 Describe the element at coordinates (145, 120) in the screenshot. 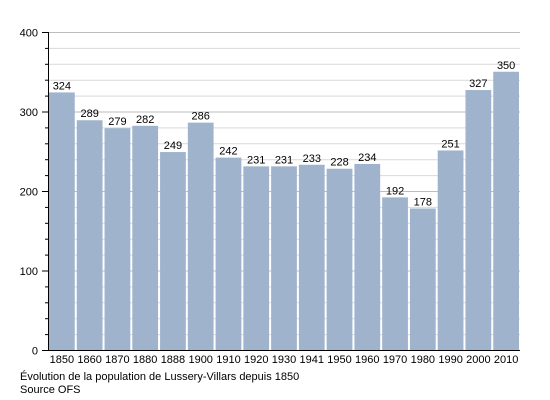

I see `bar-value-label: 282` at that location.